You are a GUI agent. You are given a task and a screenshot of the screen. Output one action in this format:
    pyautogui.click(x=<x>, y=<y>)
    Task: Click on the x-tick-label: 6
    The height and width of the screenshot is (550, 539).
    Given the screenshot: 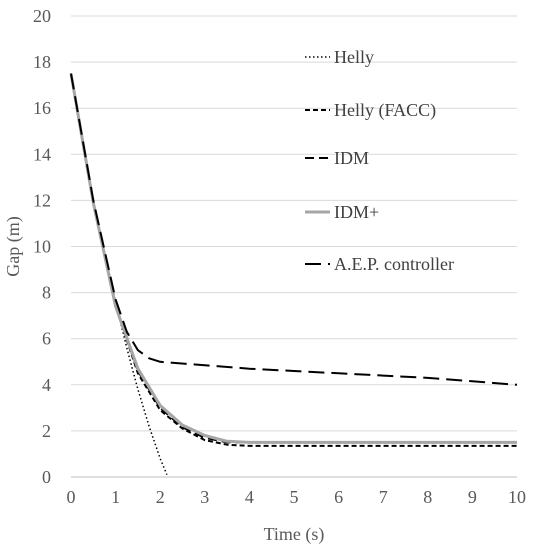 What is the action you would take?
    pyautogui.click(x=338, y=497)
    